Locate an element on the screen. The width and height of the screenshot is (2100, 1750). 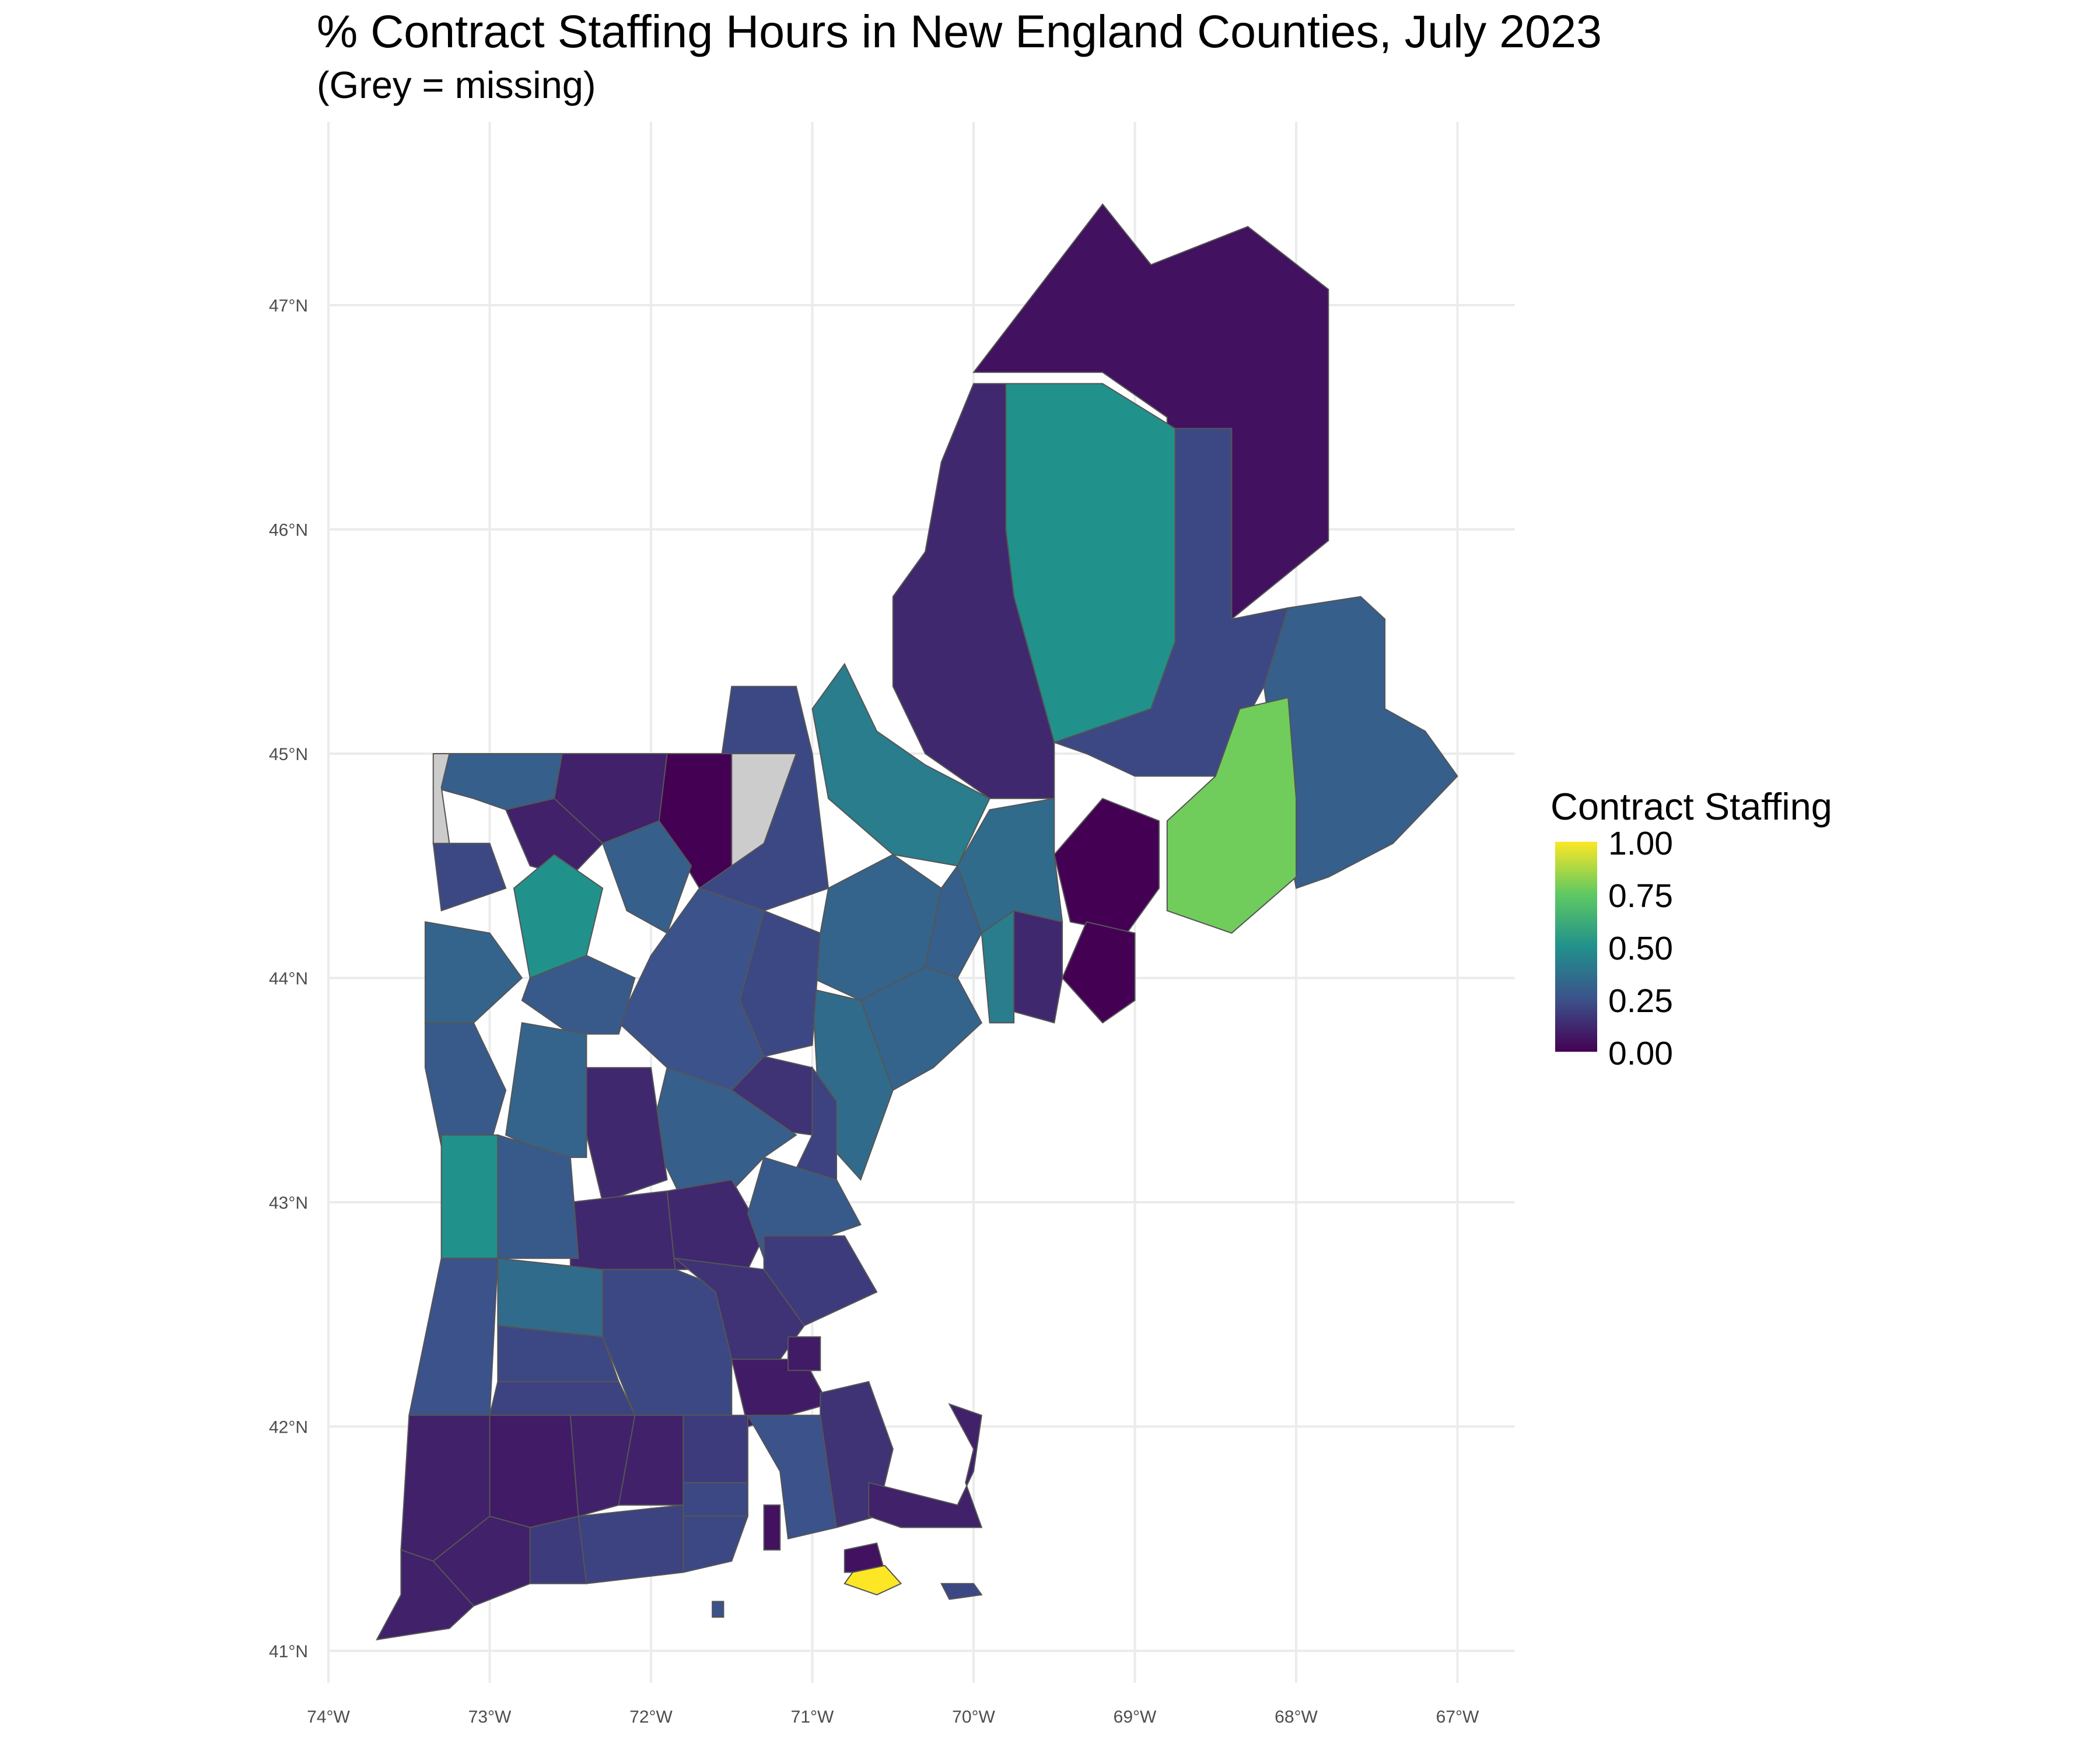
map-subtitle: (Grey = missing) is located at coordinates (456, 85).